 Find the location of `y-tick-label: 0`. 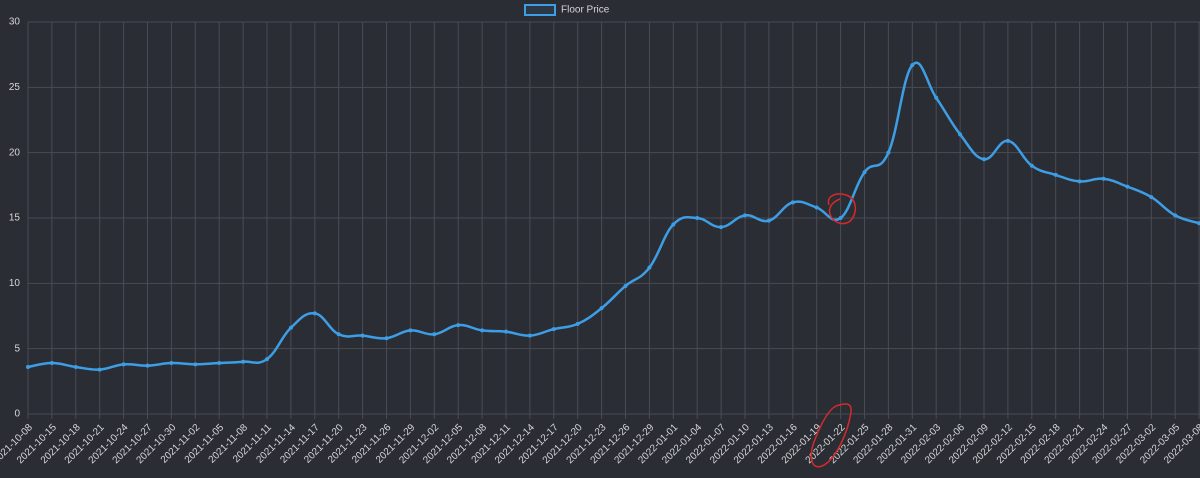

y-tick-label: 0 is located at coordinates (17, 414).